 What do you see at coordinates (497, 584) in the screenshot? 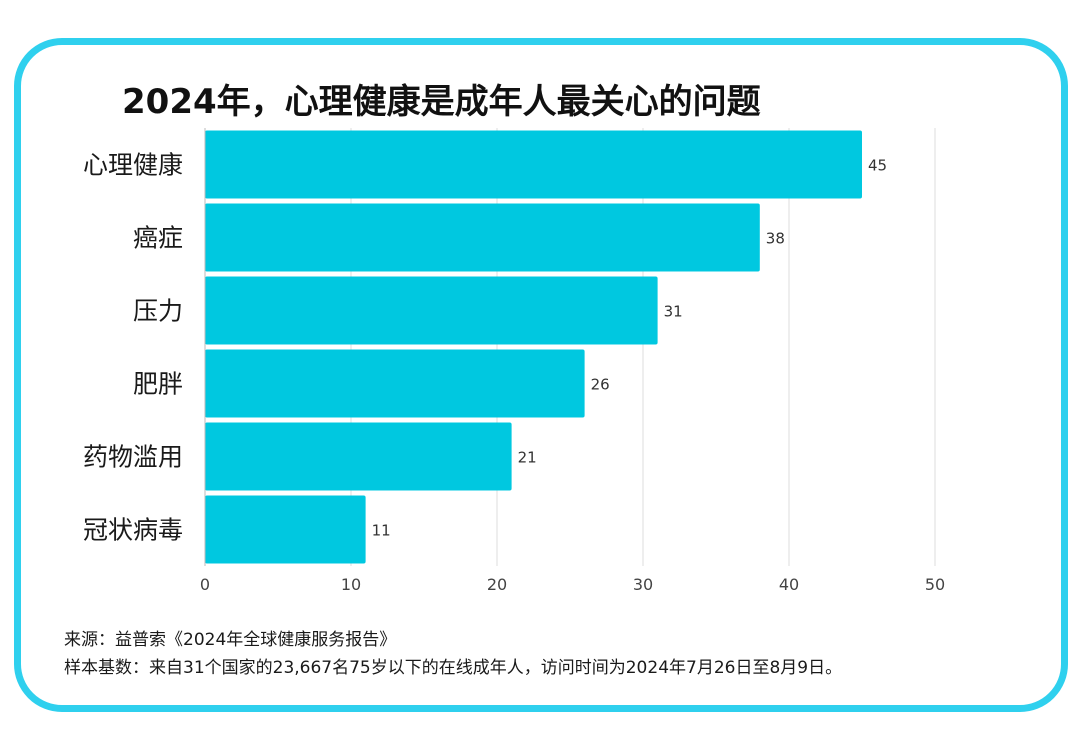
I see `x-tick-label-20: 20` at bounding box center [497, 584].